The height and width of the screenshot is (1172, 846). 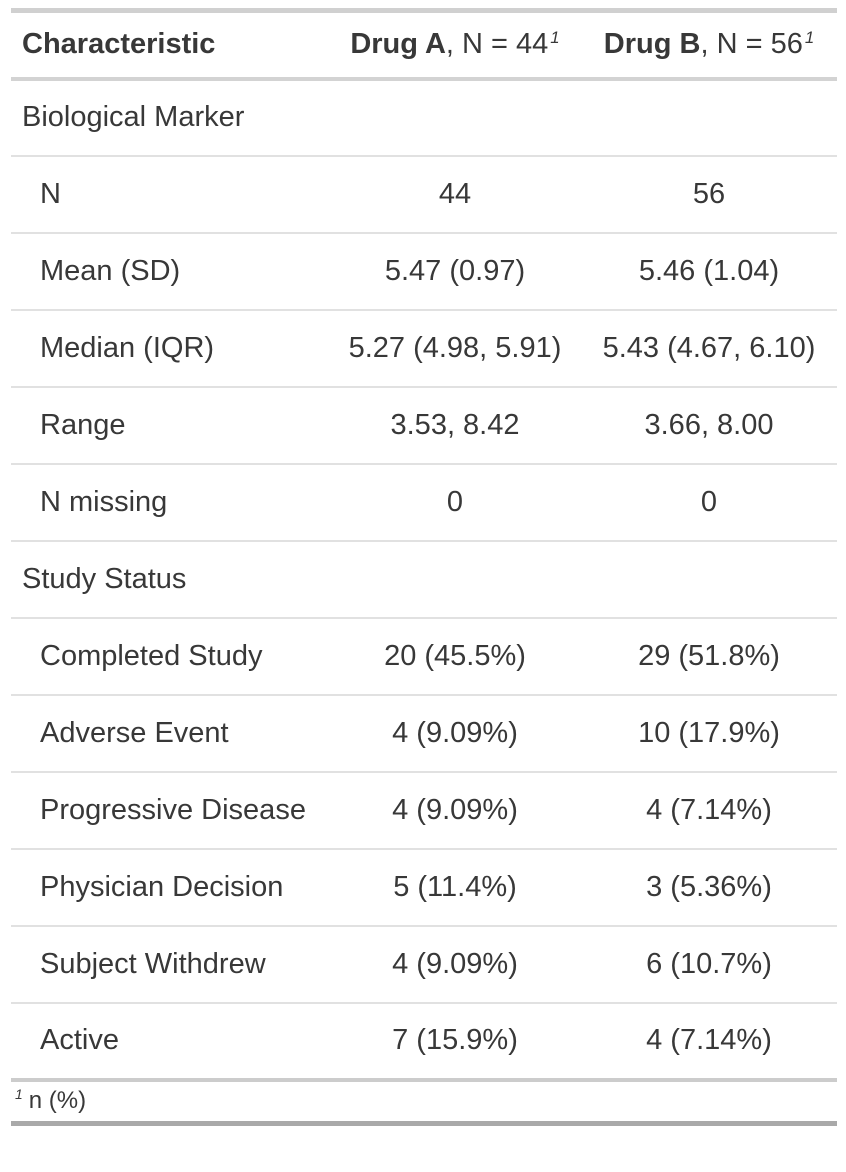 I want to click on drug-a-value: 20 (45.5%), so click(x=455, y=655).